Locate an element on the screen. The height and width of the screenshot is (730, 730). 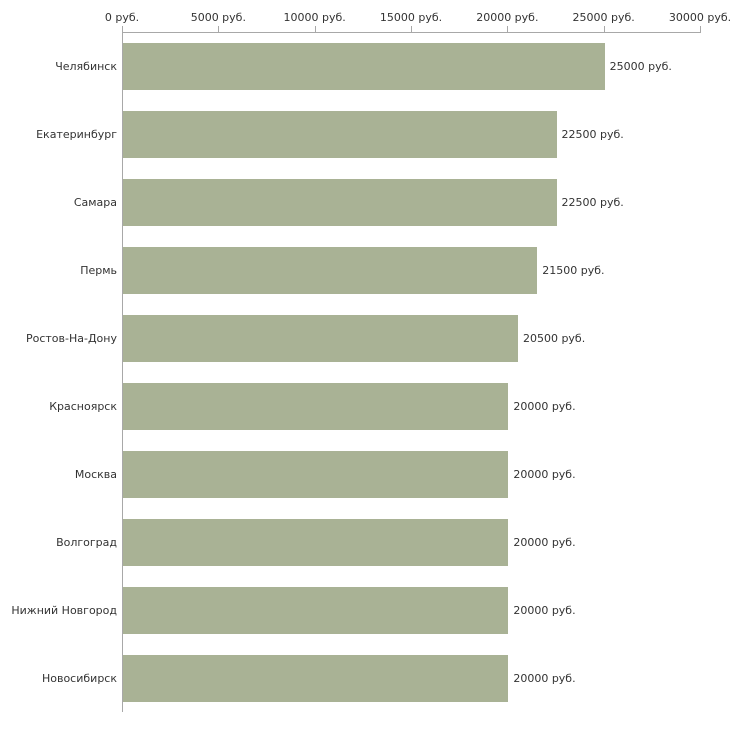
category-label: Красноярск is located at coordinates (83, 406).